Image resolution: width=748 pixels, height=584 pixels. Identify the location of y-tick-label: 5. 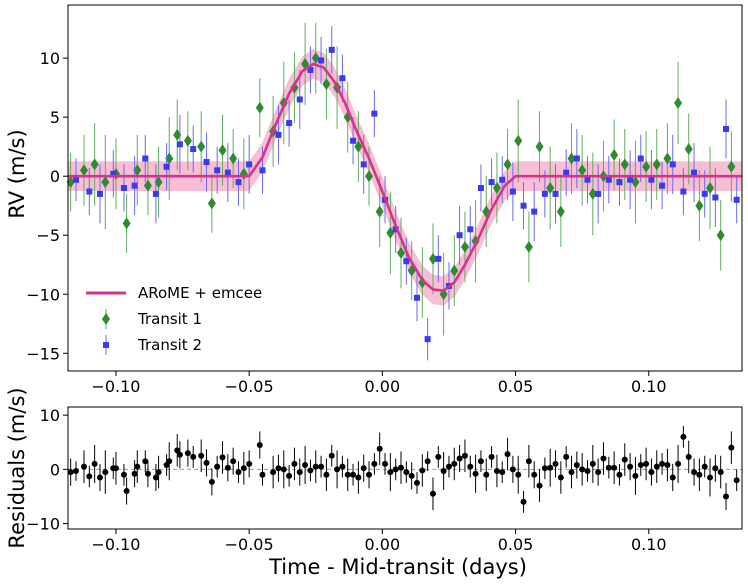
(55, 117).